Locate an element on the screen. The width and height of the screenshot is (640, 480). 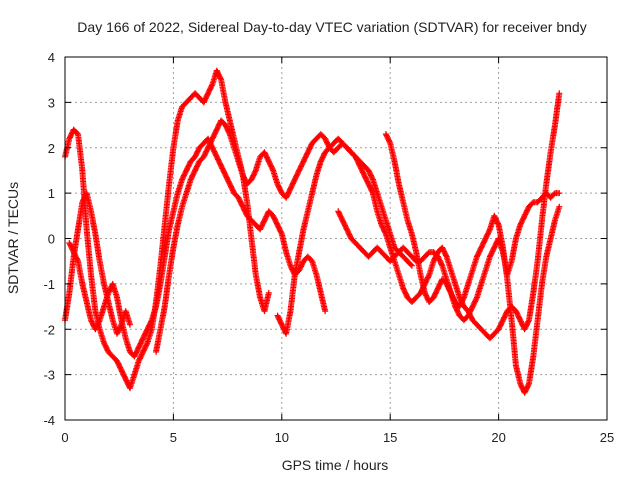
y-tick-label: 3 is located at coordinates (51, 102).